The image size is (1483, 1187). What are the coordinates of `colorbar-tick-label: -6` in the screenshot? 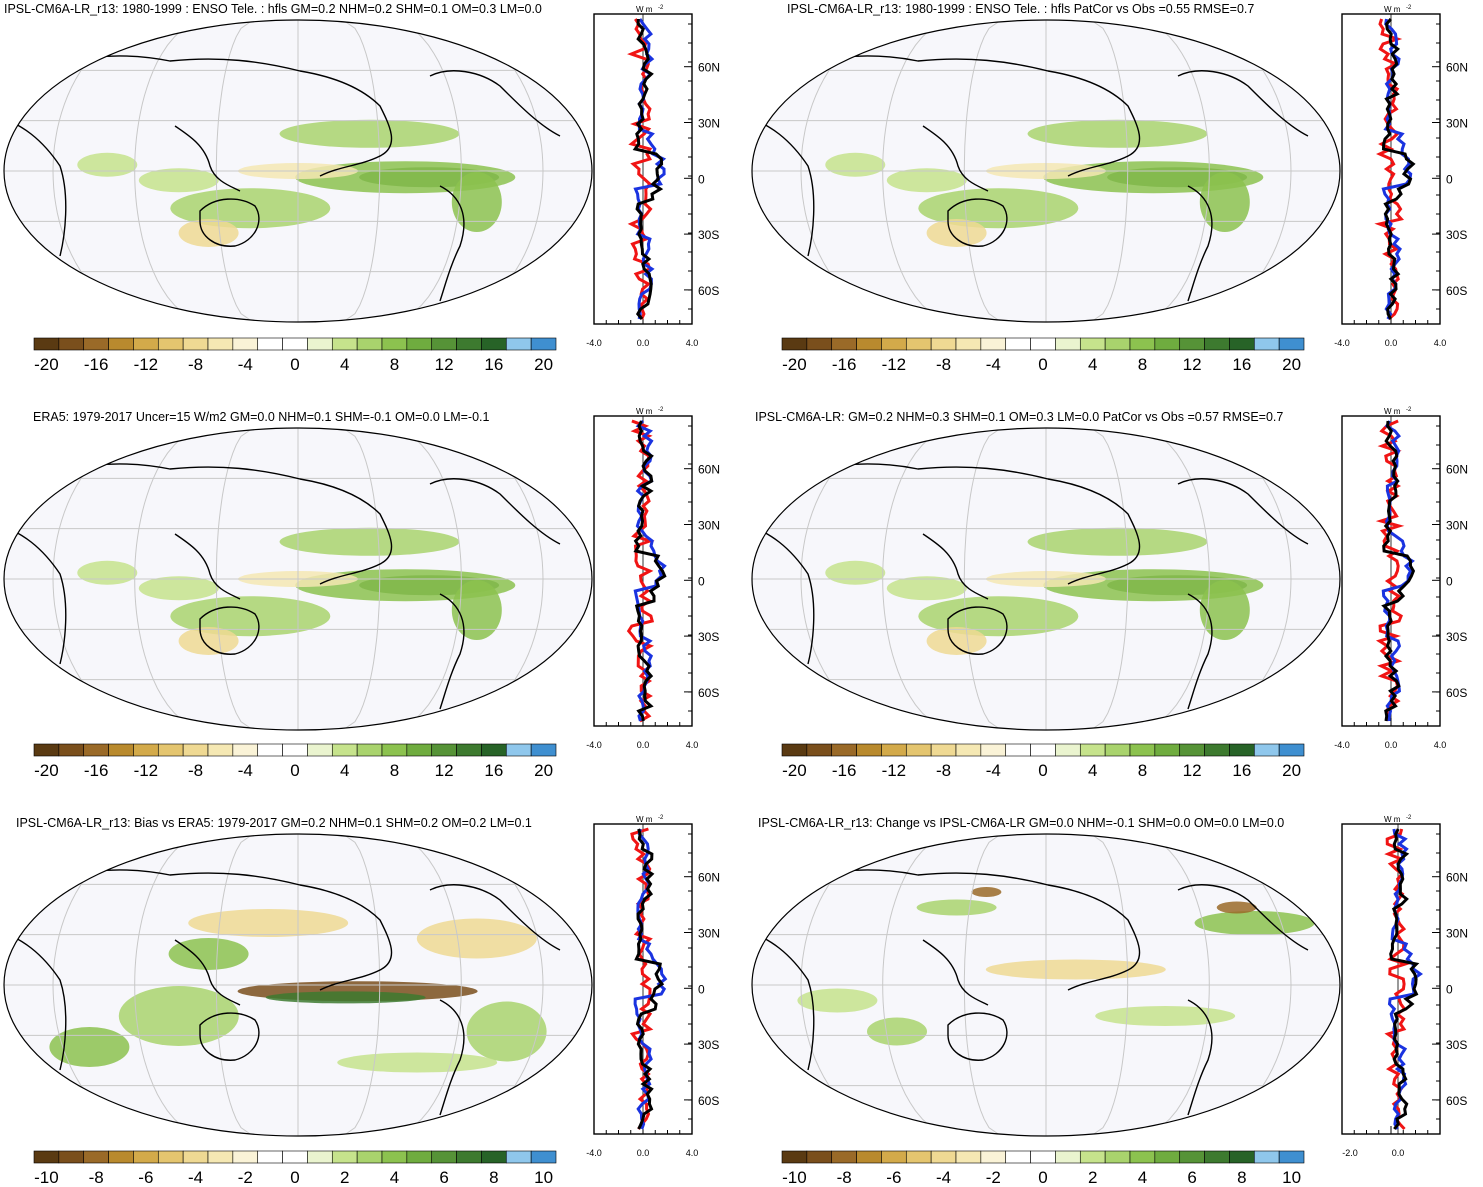 It's located at (145, 1177).